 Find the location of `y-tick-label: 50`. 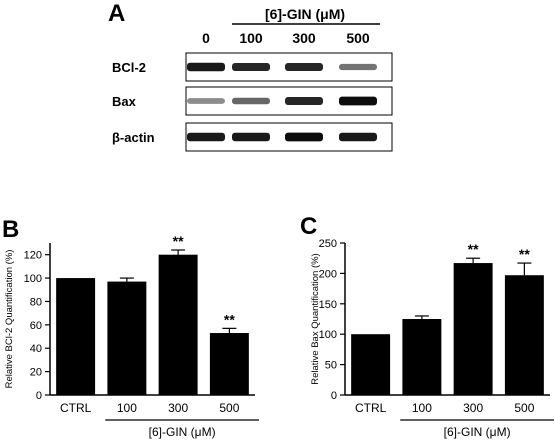

y-tick-label: 50 is located at coordinates (331, 366).